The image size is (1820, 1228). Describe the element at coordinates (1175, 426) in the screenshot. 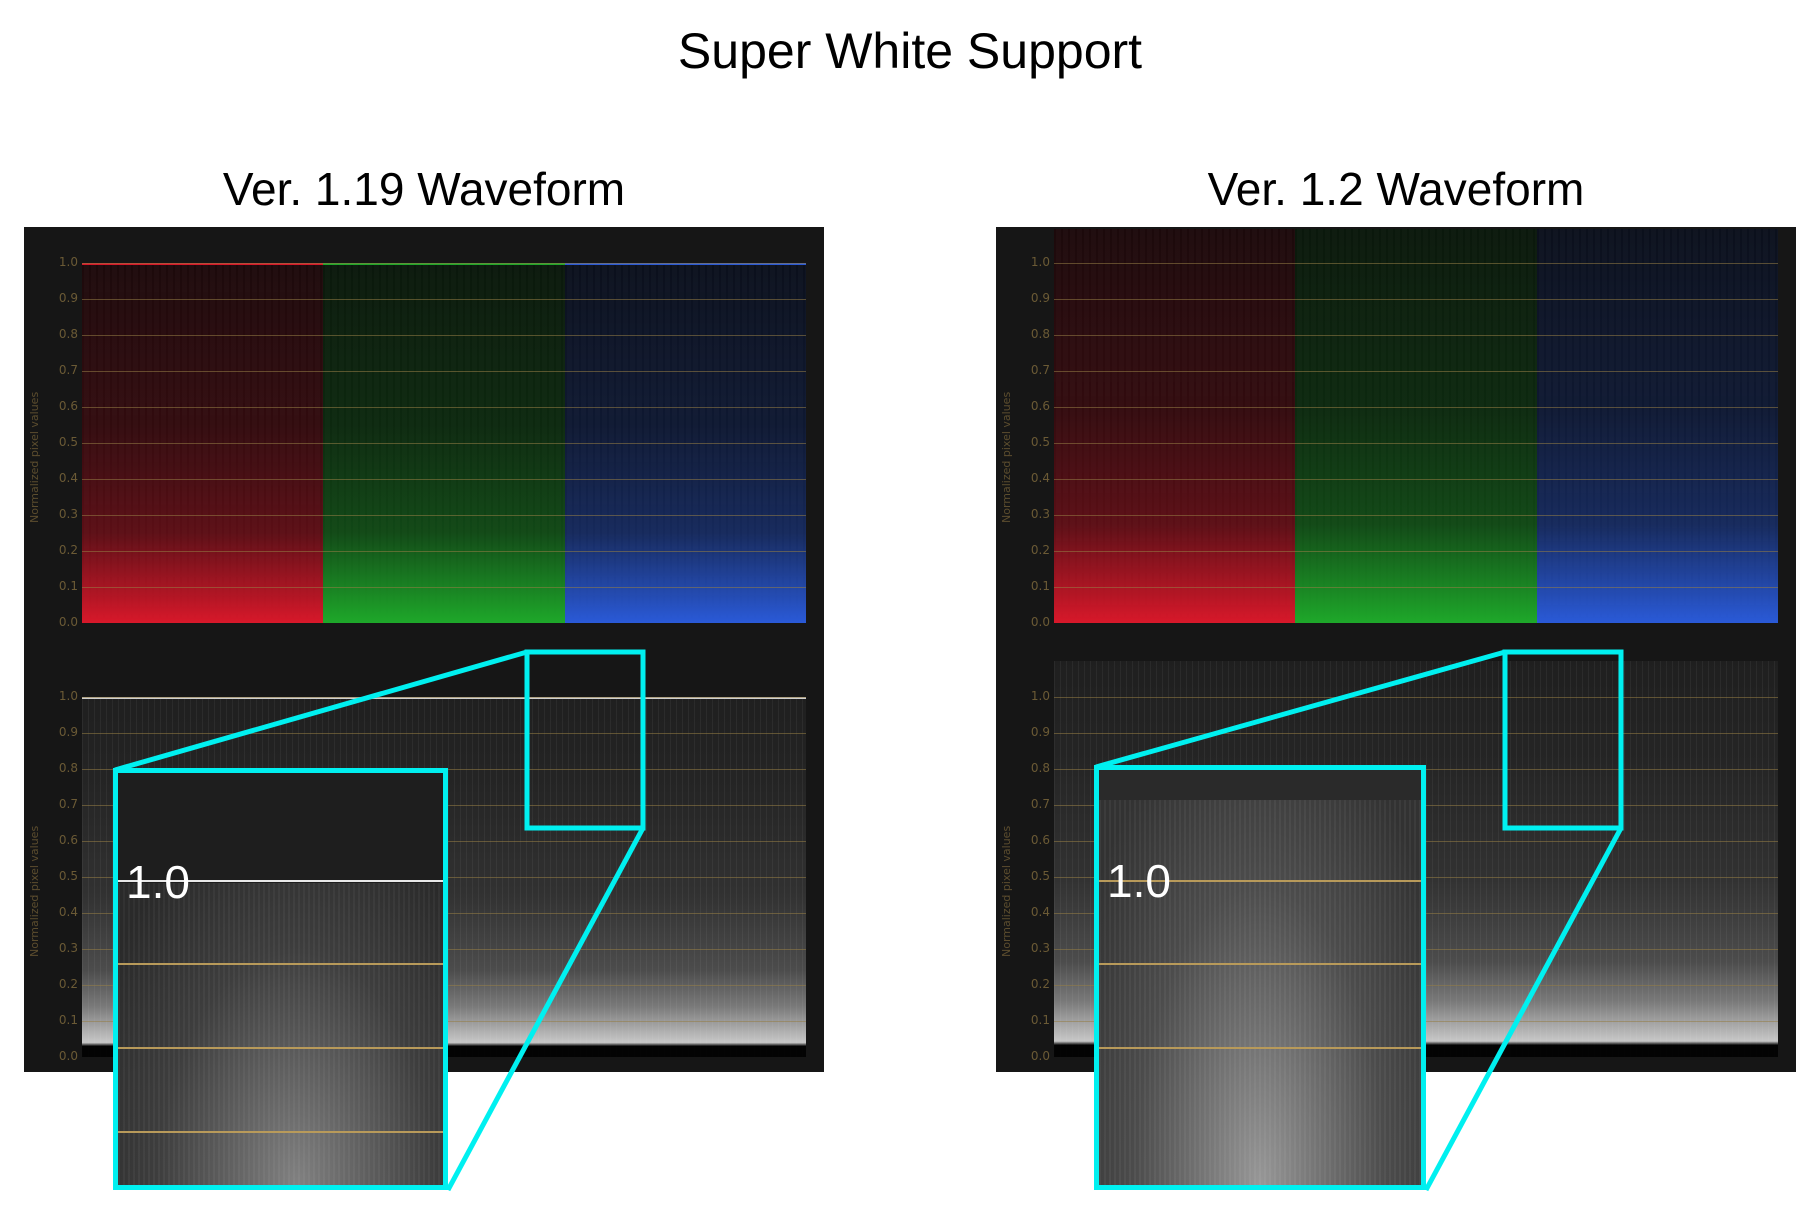

I see `red-channel` at that location.